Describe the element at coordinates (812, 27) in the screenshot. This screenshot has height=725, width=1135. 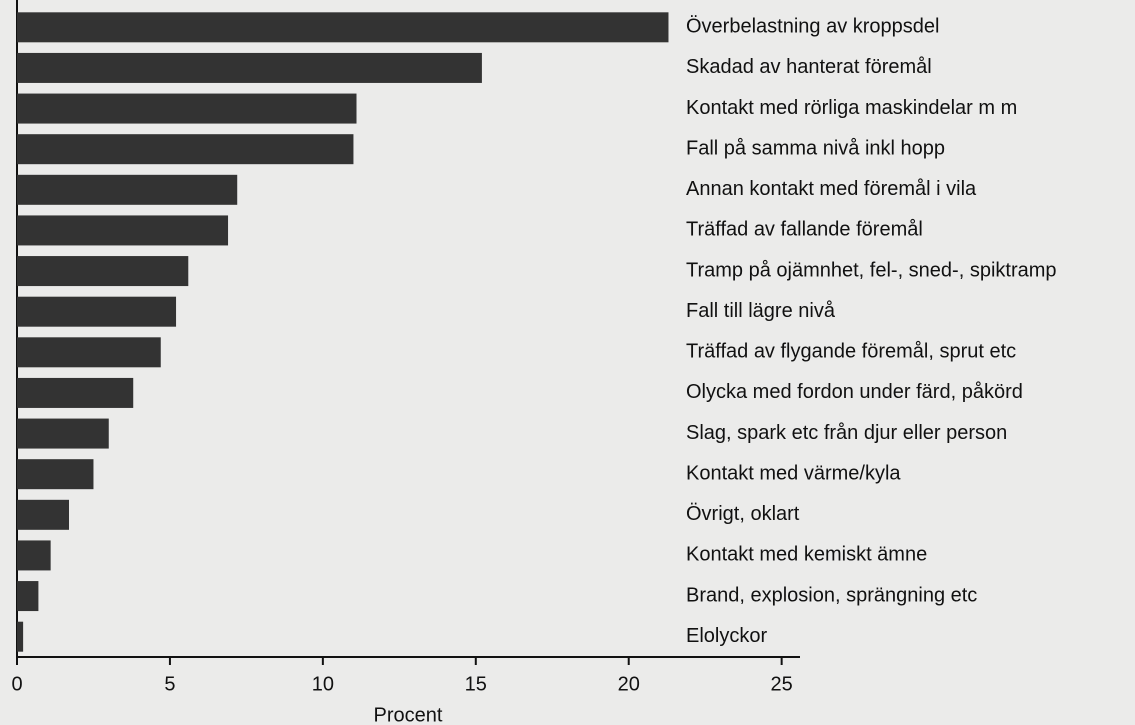
I see `category-label: Överbelastning av kroppsdel` at that location.